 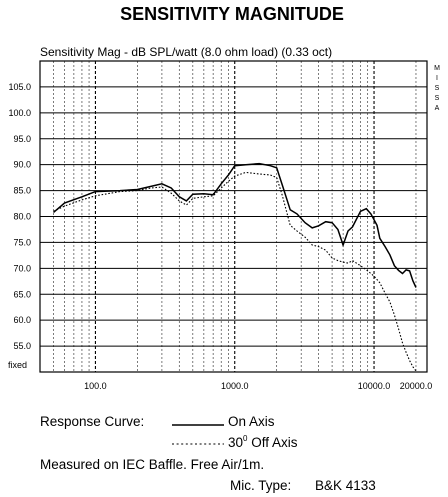 I want to click on brand-letter: A, so click(x=437, y=108).